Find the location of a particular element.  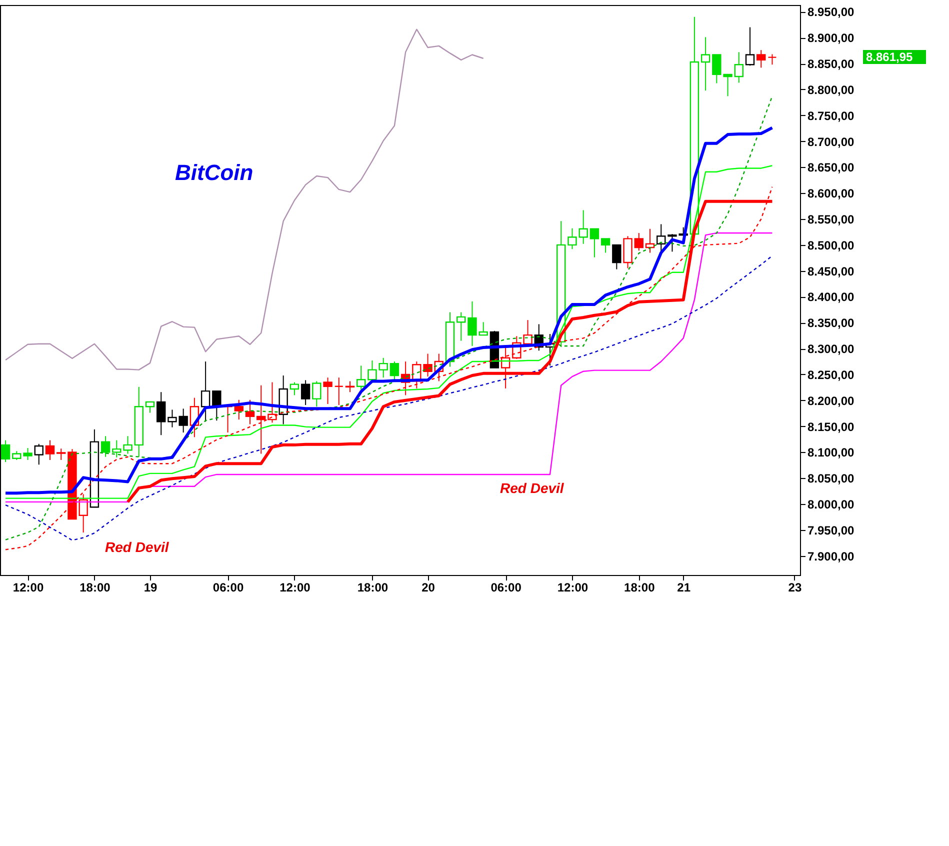

y-tick-label: 8.400,00 is located at coordinates (831, 297).